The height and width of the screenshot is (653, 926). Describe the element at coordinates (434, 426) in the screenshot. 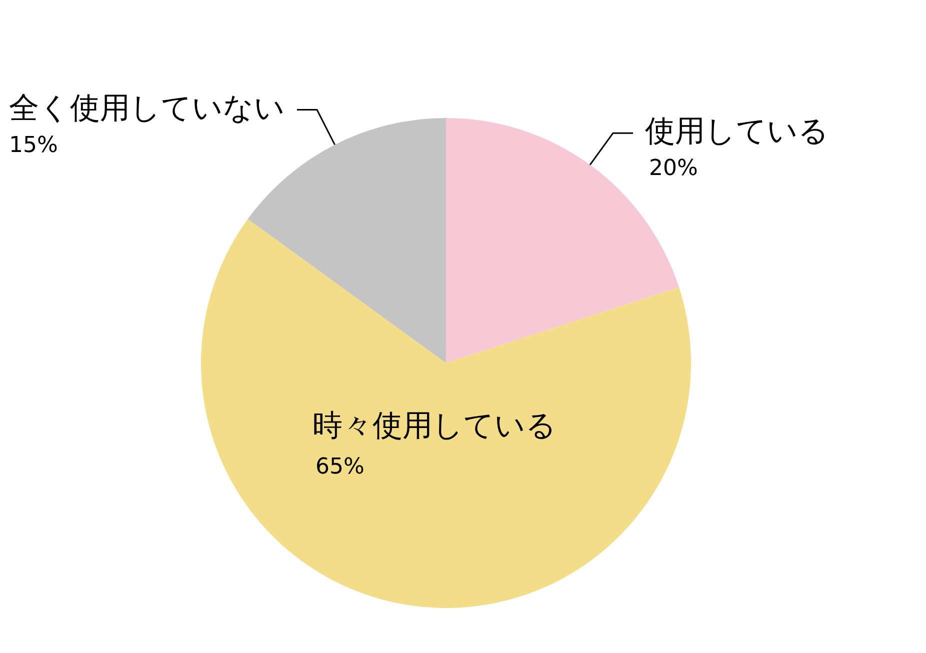

I see `slice-label: 時々使用している` at that location.